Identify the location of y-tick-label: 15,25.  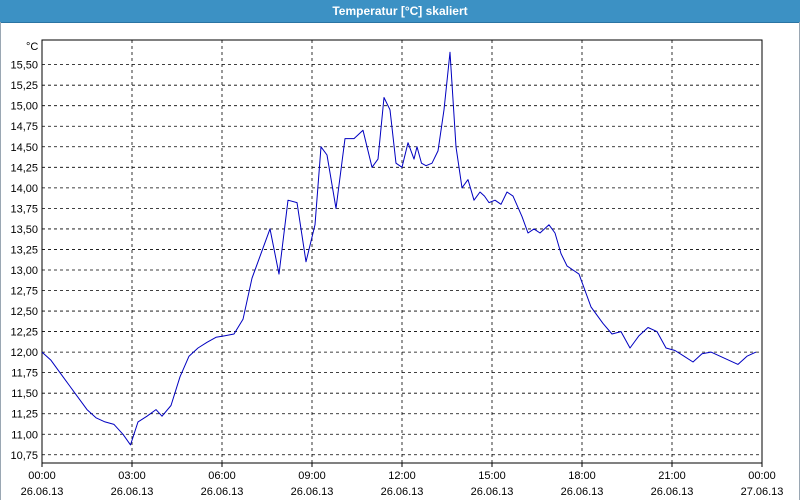
(24, 86).